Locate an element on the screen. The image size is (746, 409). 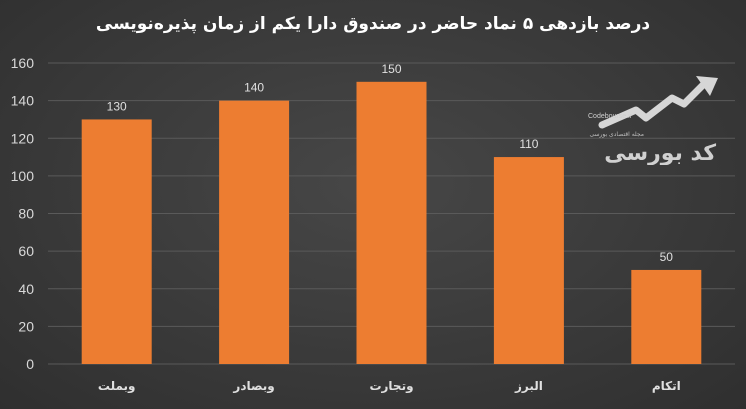
x-tick-label: وتجارت is located at coordinates (391, 386).